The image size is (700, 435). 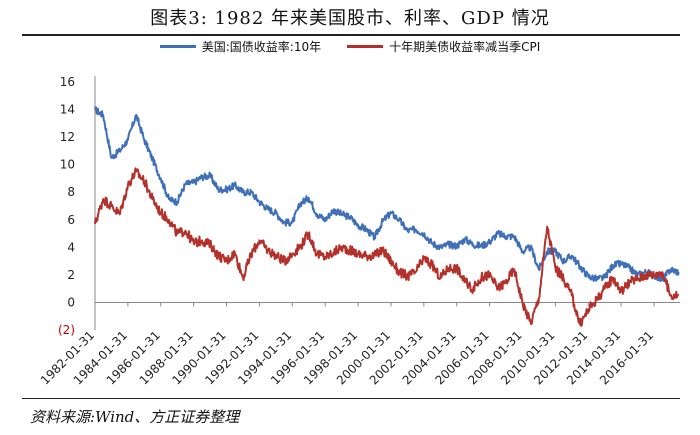 I want to click on y-tick-label: 14, so click(x=67, y=110).